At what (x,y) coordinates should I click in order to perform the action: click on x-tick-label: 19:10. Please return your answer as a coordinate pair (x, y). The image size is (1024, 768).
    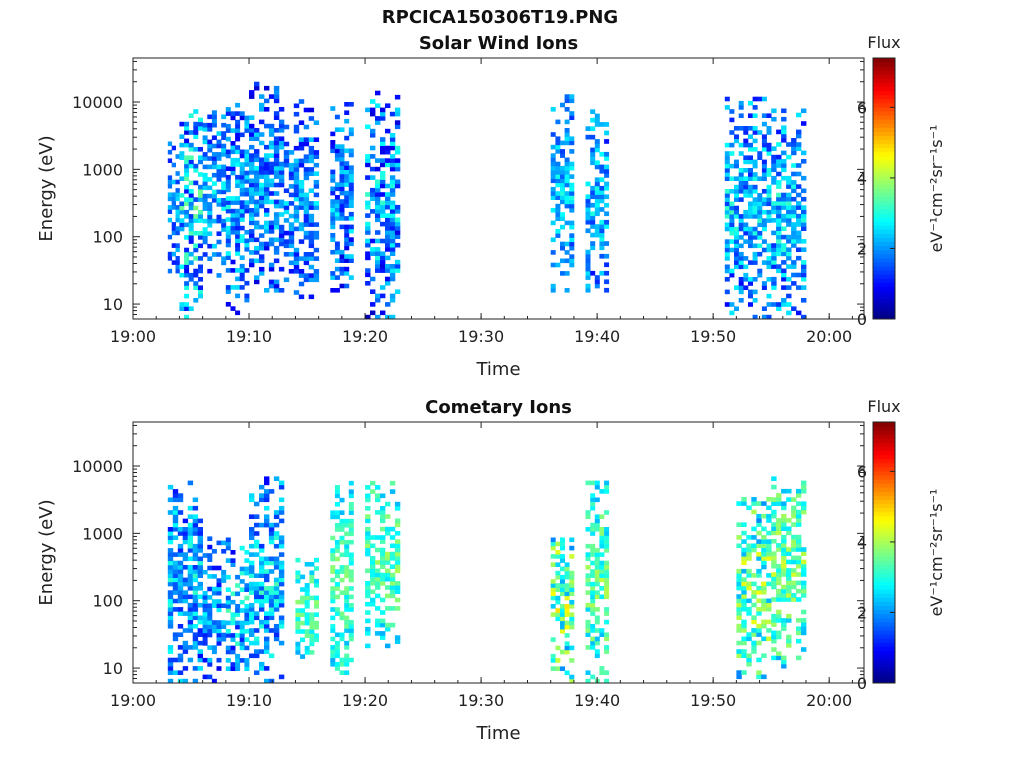
    Looking at the image, I should click on (249, 700).